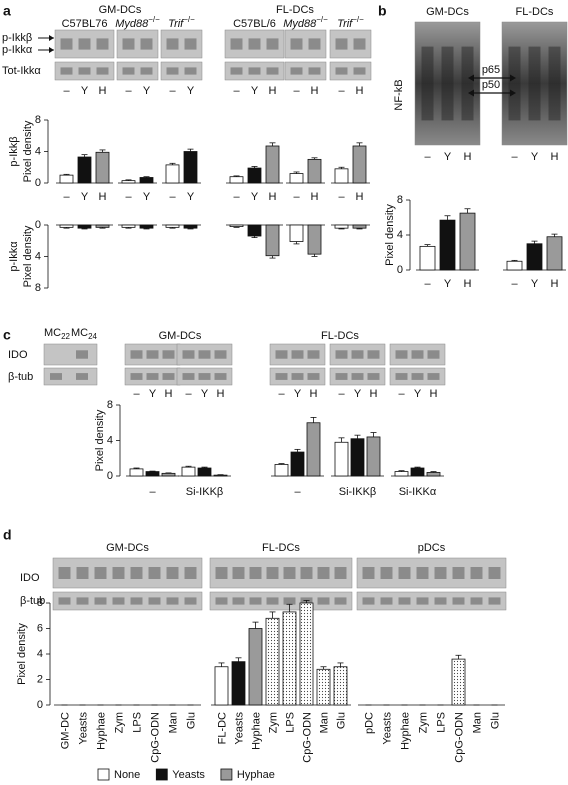  Describe the element at coordinates (18, 355) in the screenshot. I see `row-label: IDO` at that location.